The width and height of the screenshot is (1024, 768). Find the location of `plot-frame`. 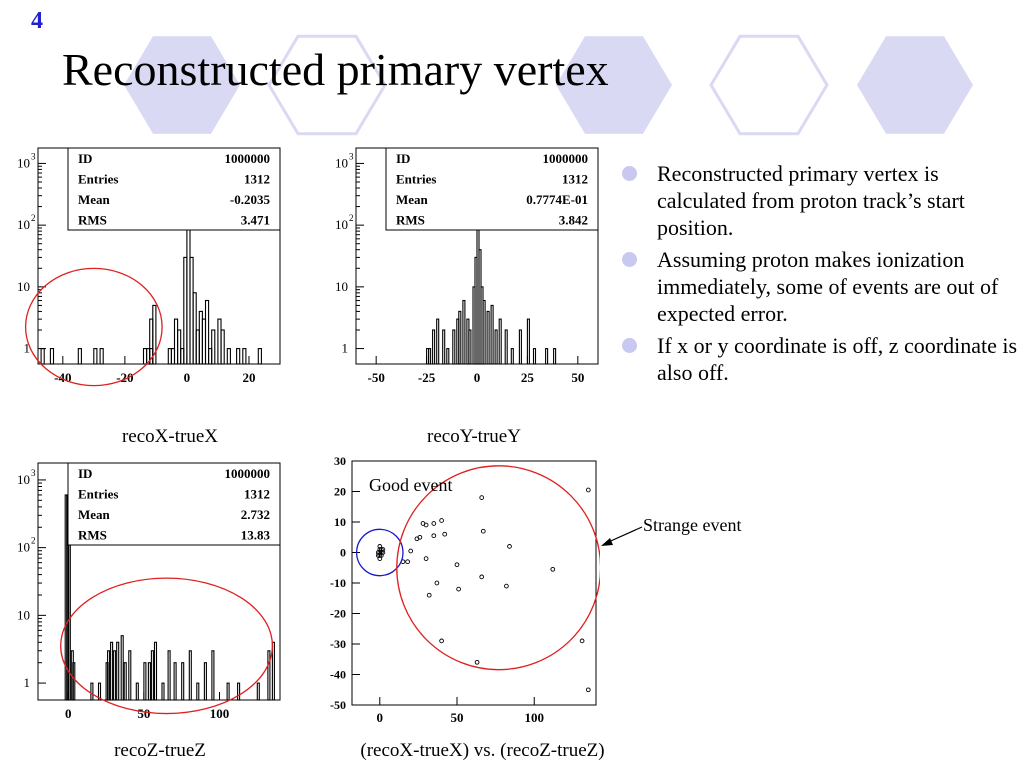

plot-frame is located at coordinates (474, 583).